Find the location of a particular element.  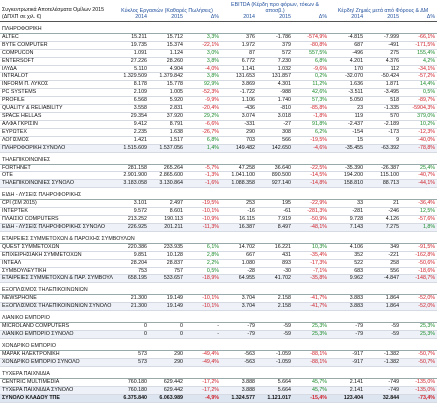

cell: 47.258 is located at coordinates (239, 168).